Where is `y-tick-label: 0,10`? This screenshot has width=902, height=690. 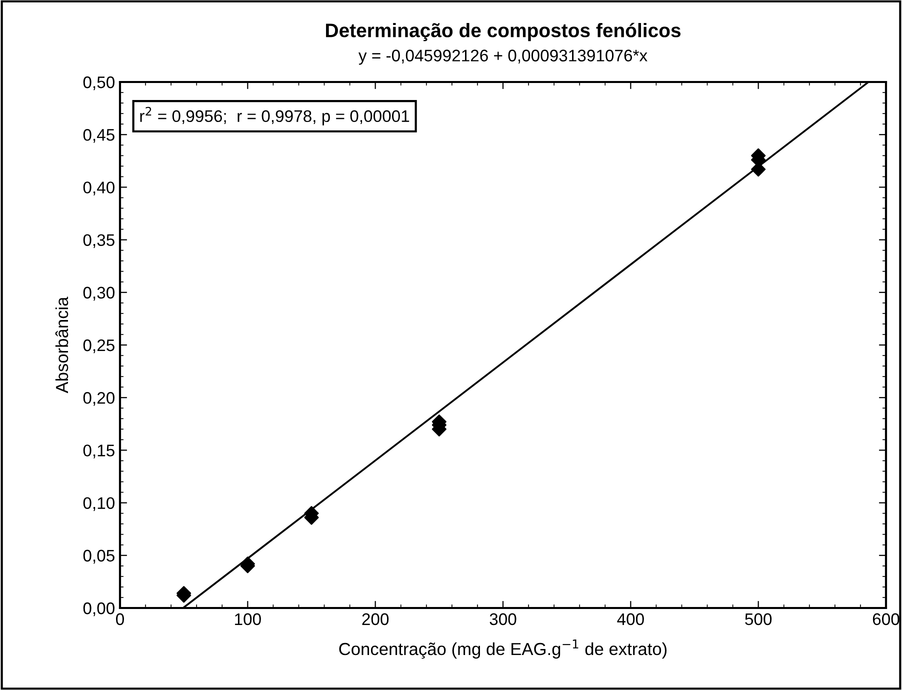
y-tick-label: 0,10 is located at coordinates (98, 504).